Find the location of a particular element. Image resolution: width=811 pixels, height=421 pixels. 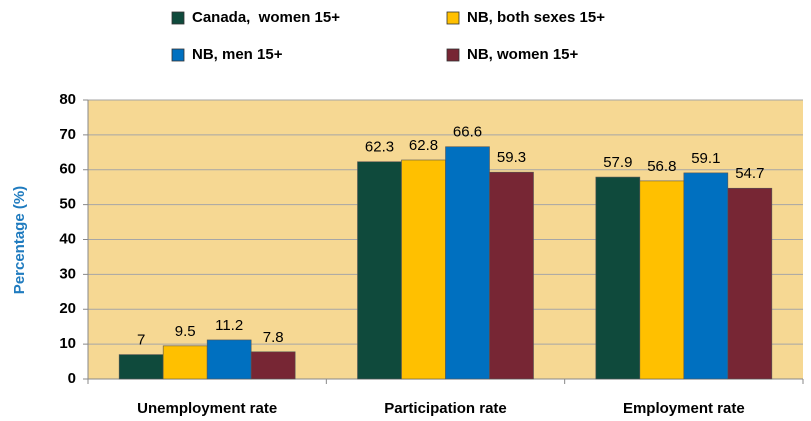

value-label: 62.8 is located at coordinates (423, 145).